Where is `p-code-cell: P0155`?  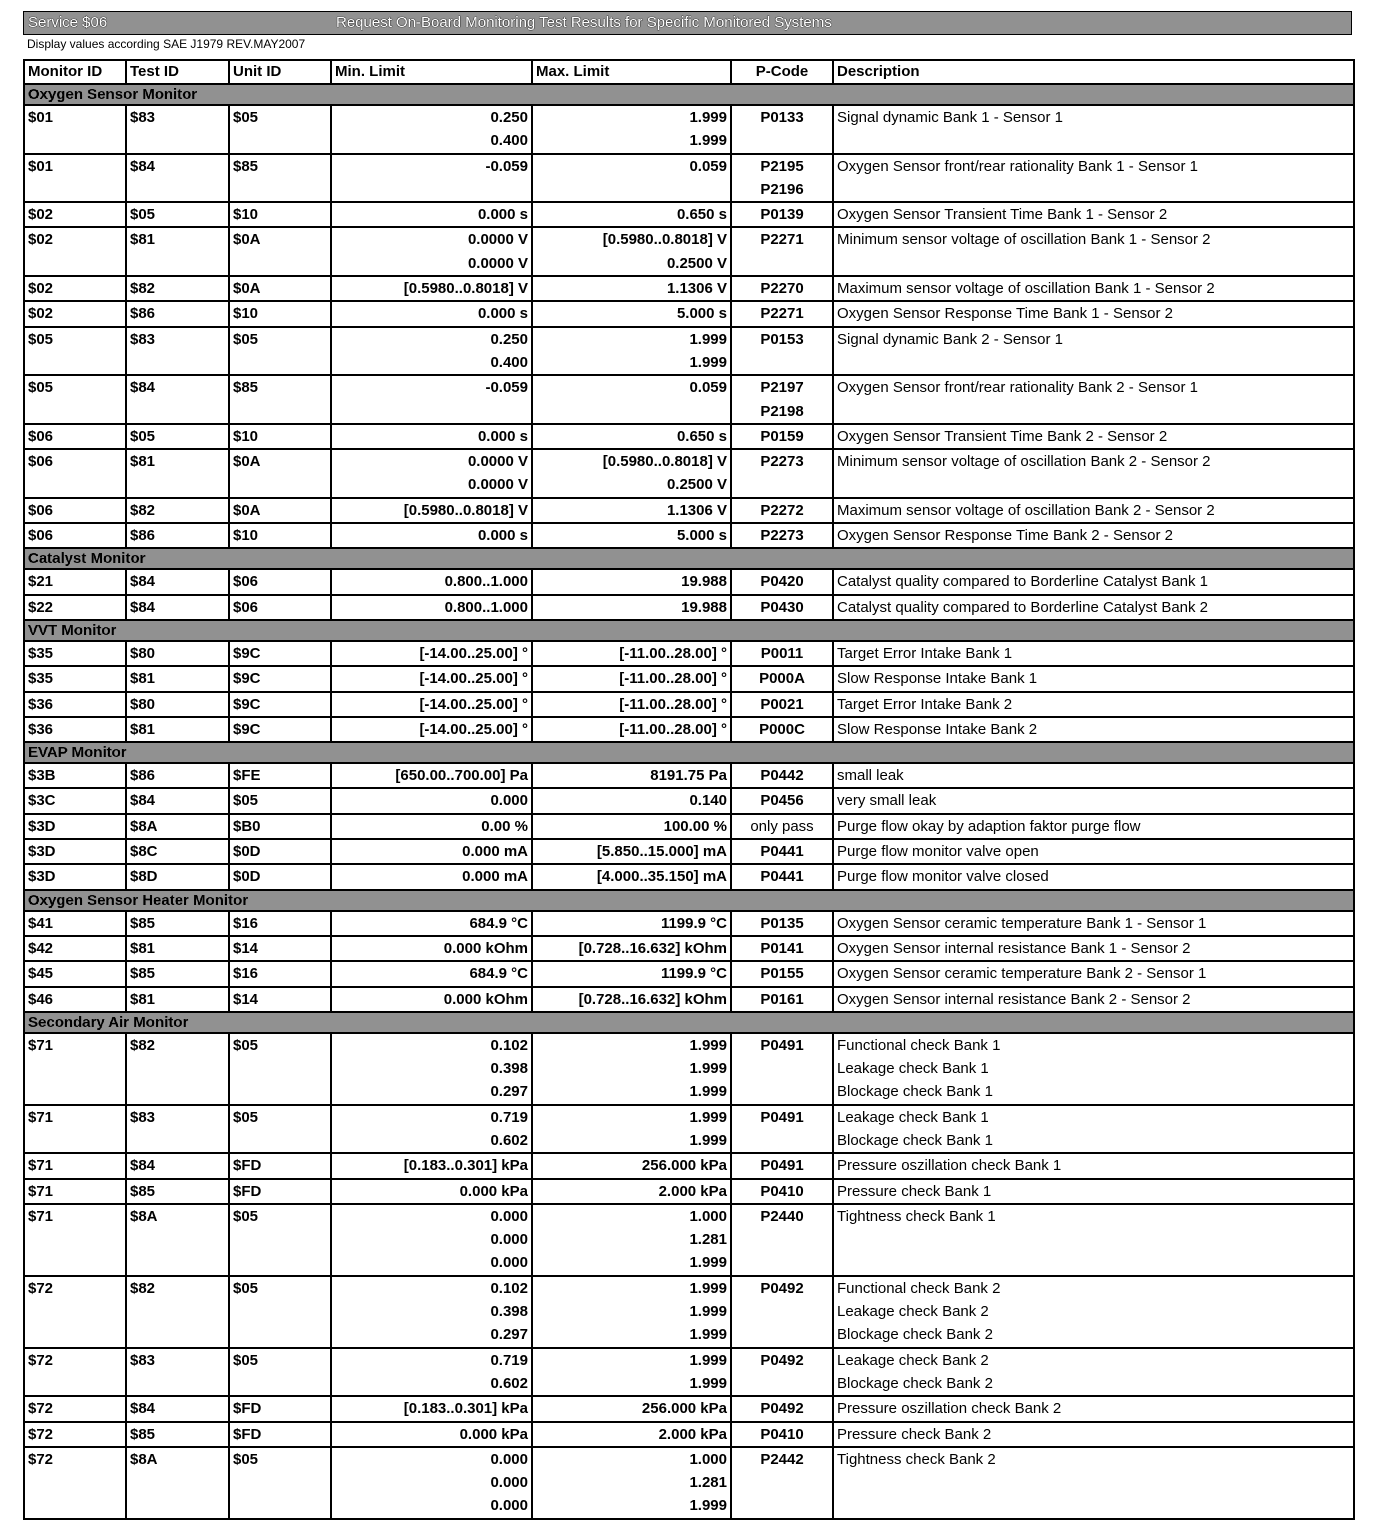 p-code-cell: P0155 is located at coordinates (782, 974).